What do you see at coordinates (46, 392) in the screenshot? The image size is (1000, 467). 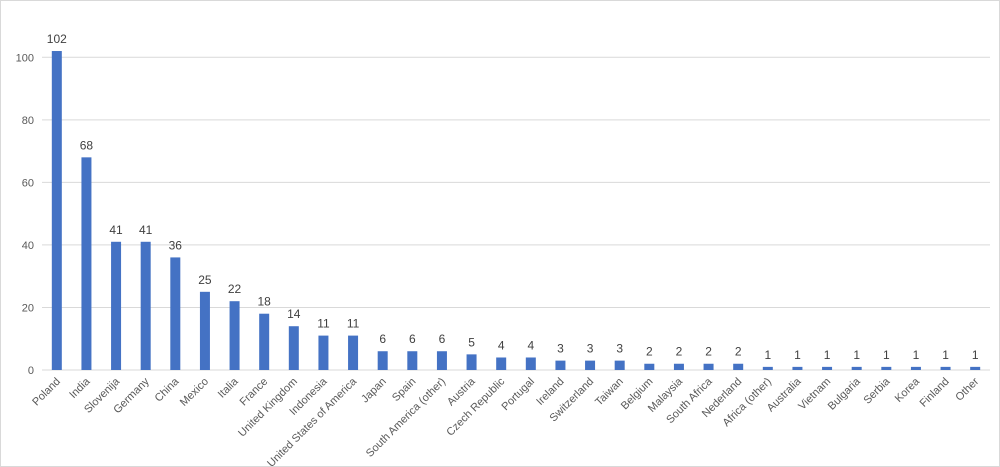 I see `x-tick-label: Poland` at bounding box center [46, 392].